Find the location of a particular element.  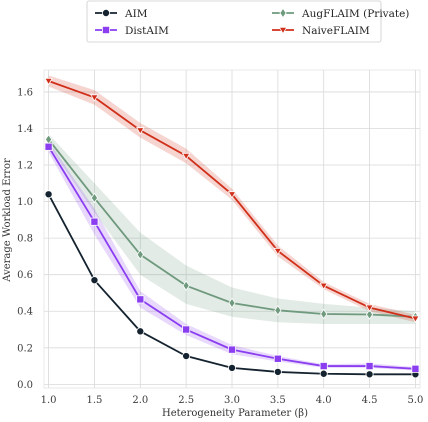

x-tick-label: 1.5 is located at coordinates (94, 400).